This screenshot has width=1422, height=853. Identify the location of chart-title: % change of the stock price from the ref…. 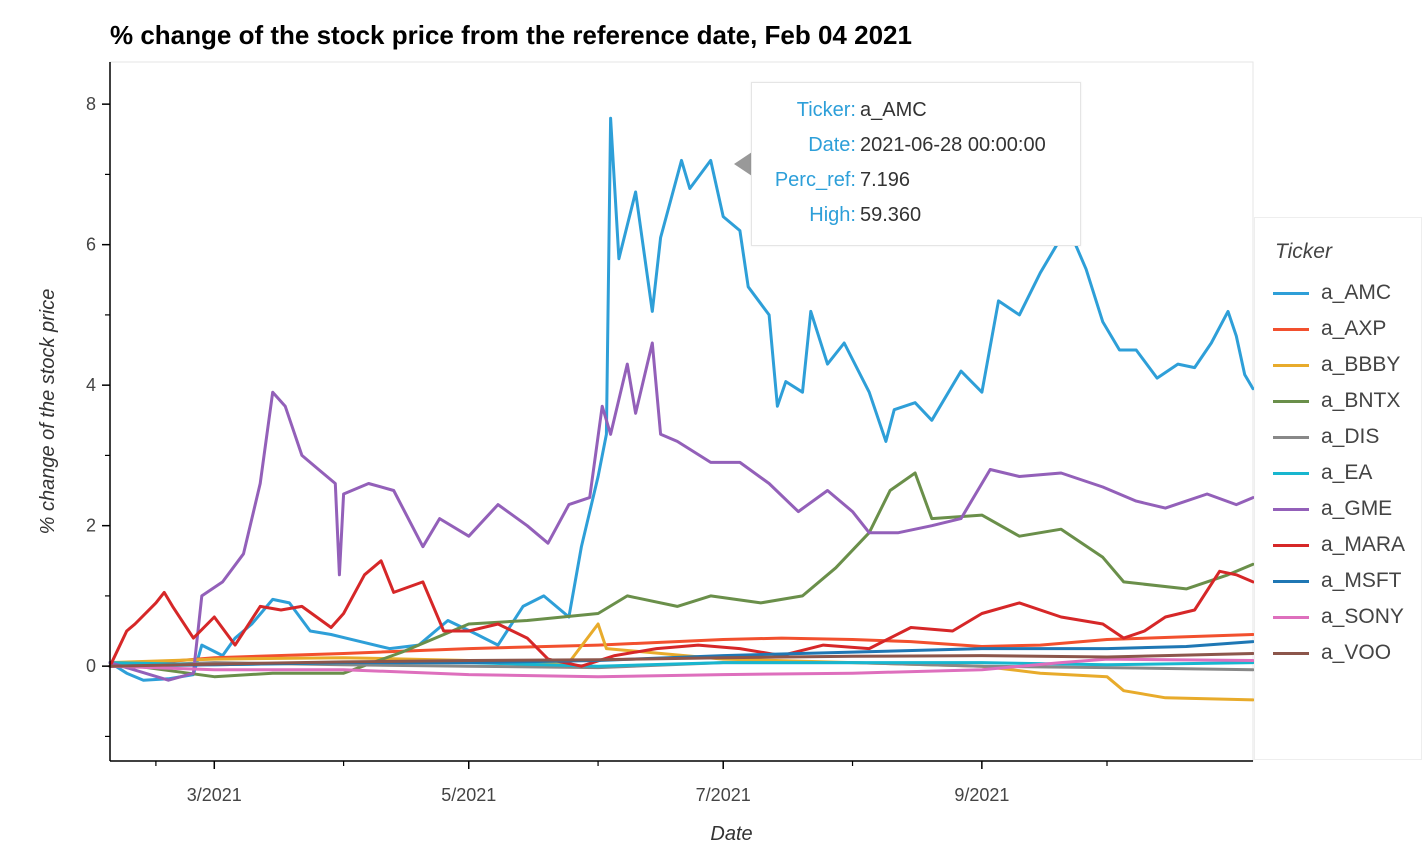
(511, 35).